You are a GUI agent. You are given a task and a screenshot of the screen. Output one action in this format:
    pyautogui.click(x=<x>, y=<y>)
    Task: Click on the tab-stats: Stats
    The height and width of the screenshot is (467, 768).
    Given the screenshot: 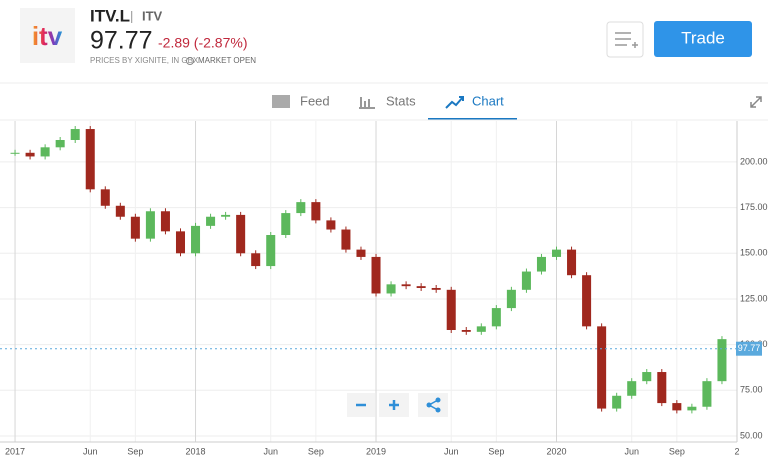 What is the action you would take?
    pyautogui.click(x=401, y=100)
    